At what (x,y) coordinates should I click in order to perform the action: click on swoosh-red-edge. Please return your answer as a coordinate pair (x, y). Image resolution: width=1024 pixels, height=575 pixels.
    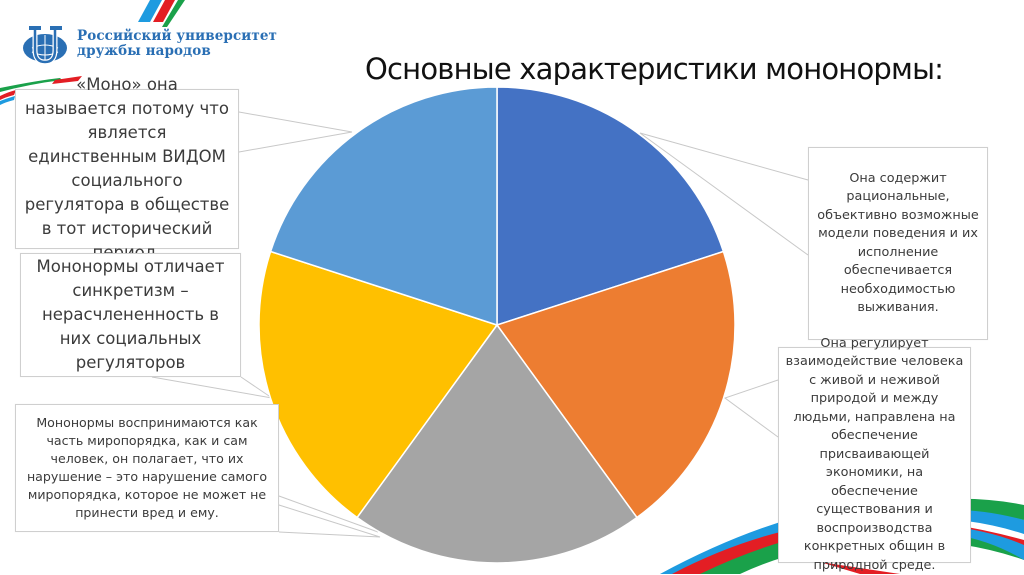
    Looking at the image, I should click on (8, 95).